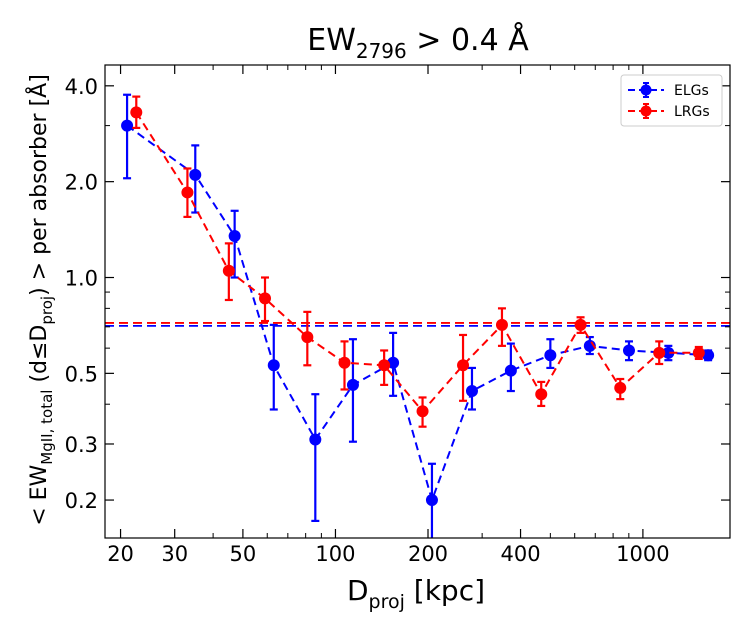  What do you see at coordinates (692, 112) in the screenshot?
I see `legend-label-lrgs: LRGs` at bounding box center [692, 112].